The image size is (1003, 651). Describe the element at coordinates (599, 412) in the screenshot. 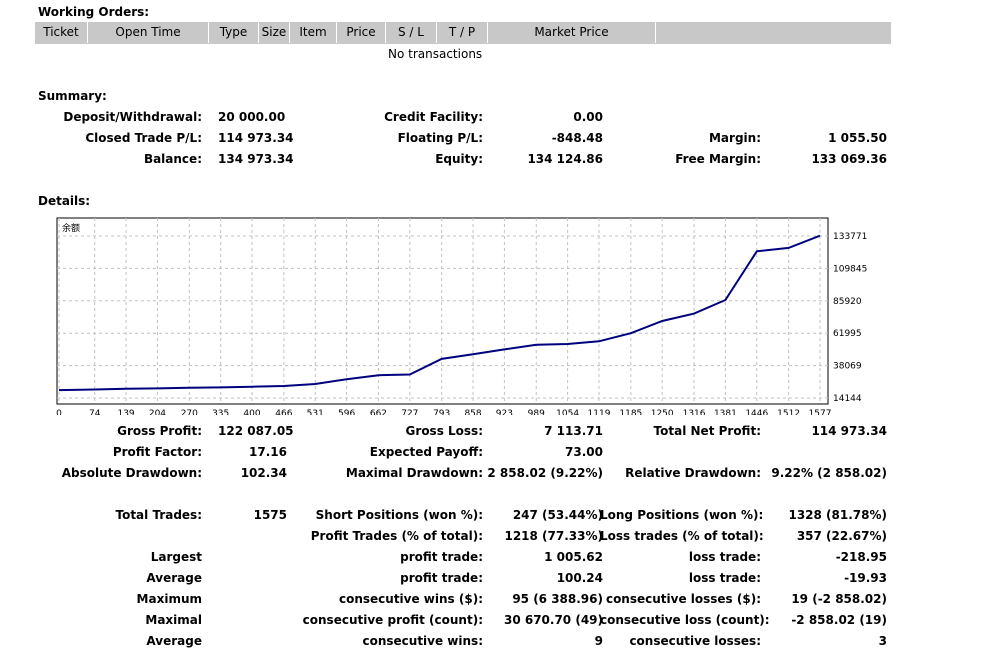

I see `chart-x-tick-label: 1119` at that location.